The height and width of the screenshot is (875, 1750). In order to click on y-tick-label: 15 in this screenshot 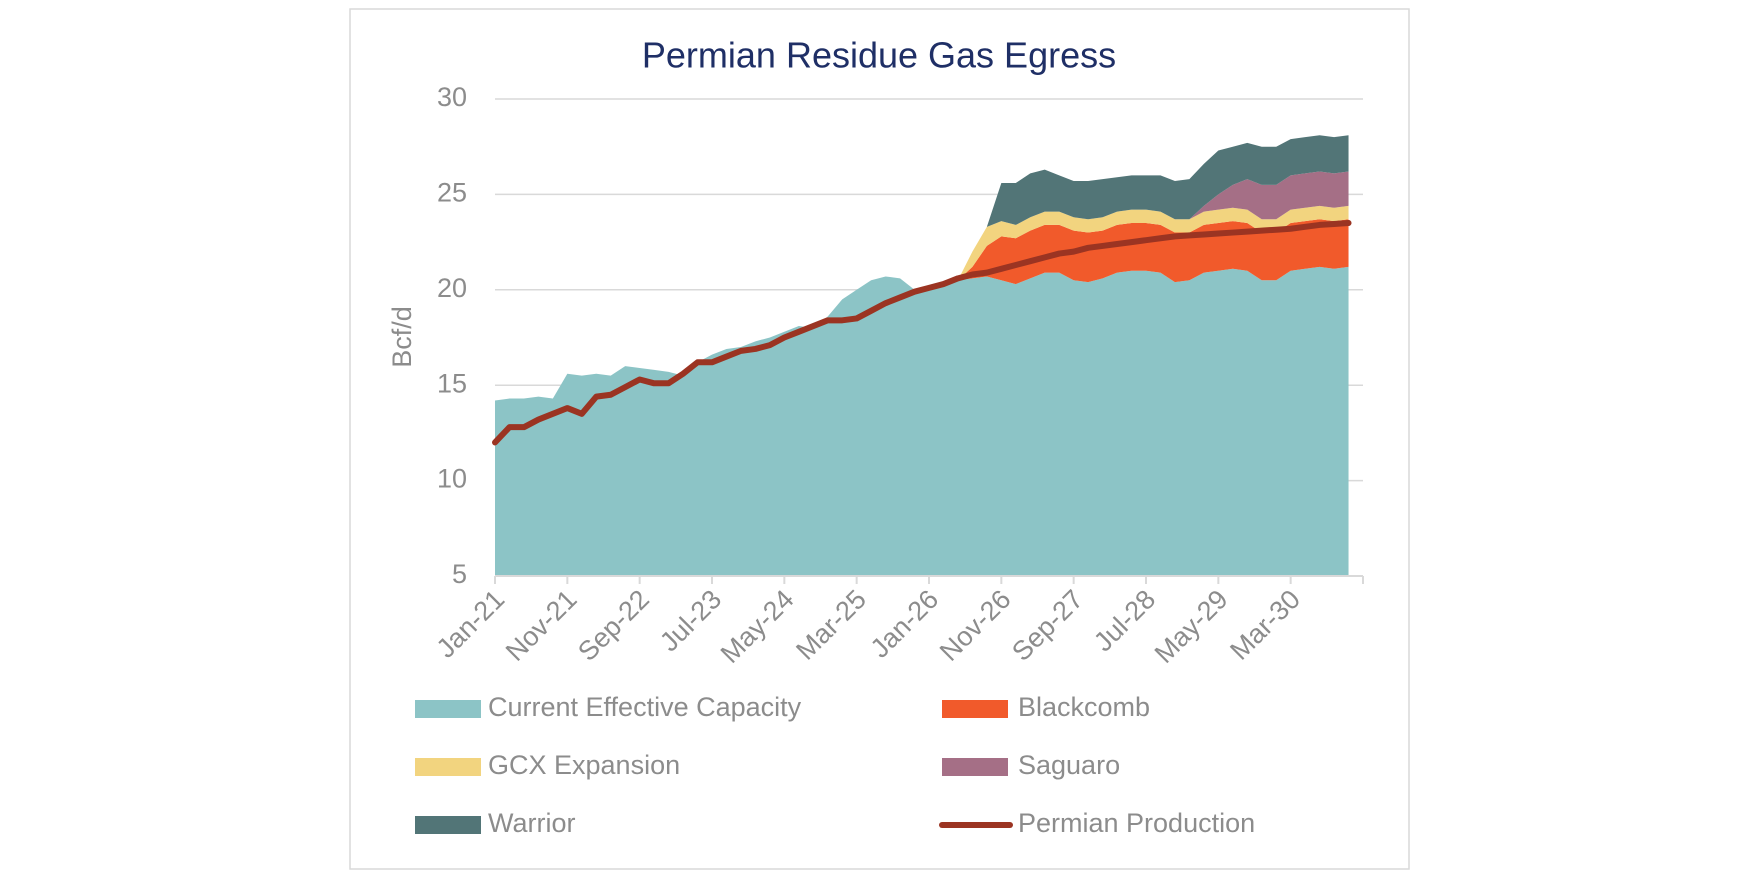, I will do `click(452, 383)`.